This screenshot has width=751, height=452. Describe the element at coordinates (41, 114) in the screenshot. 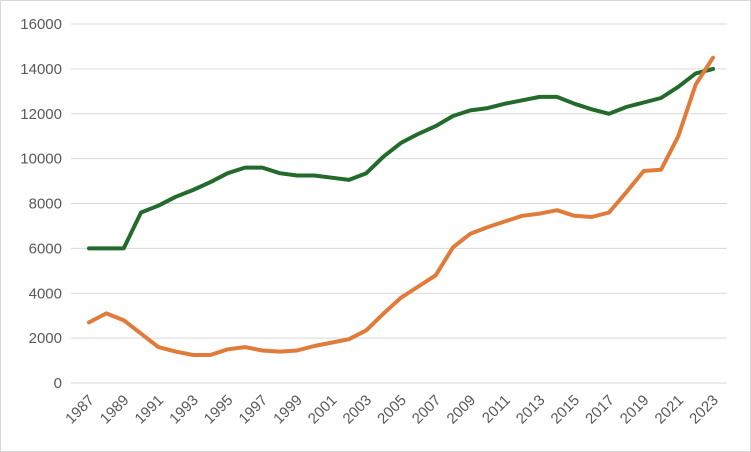

I see `y-tick-label: 12000` at that location.